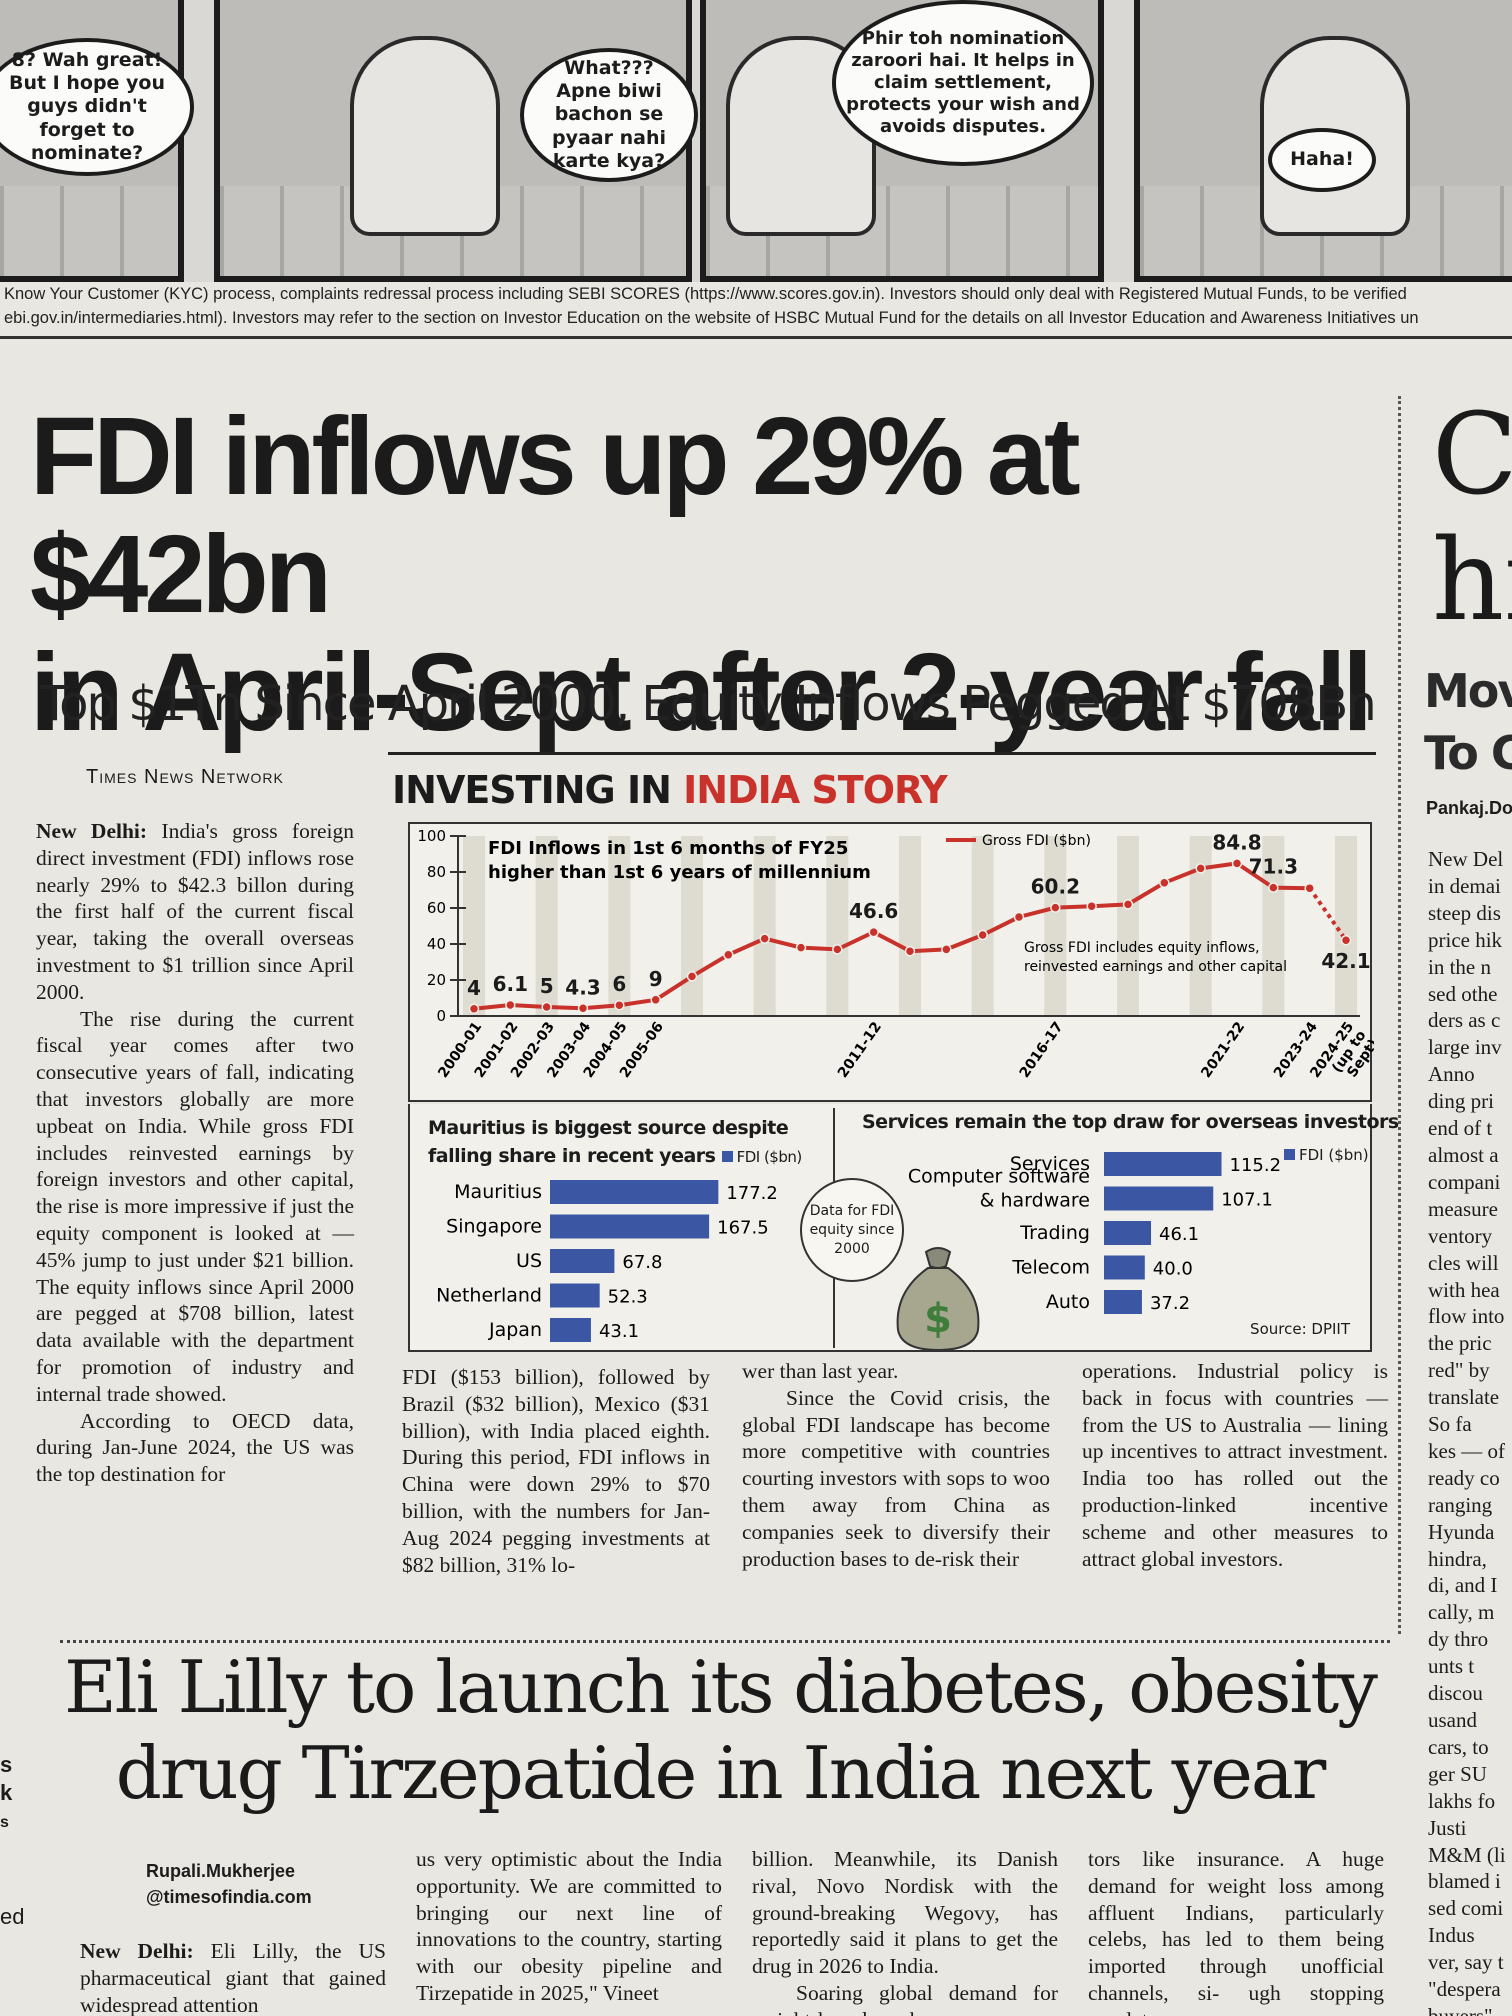 Image resolution: width=1512 pixels, height=2016 pixels. I want to click on text-line: in demai, so click(1464, 885).